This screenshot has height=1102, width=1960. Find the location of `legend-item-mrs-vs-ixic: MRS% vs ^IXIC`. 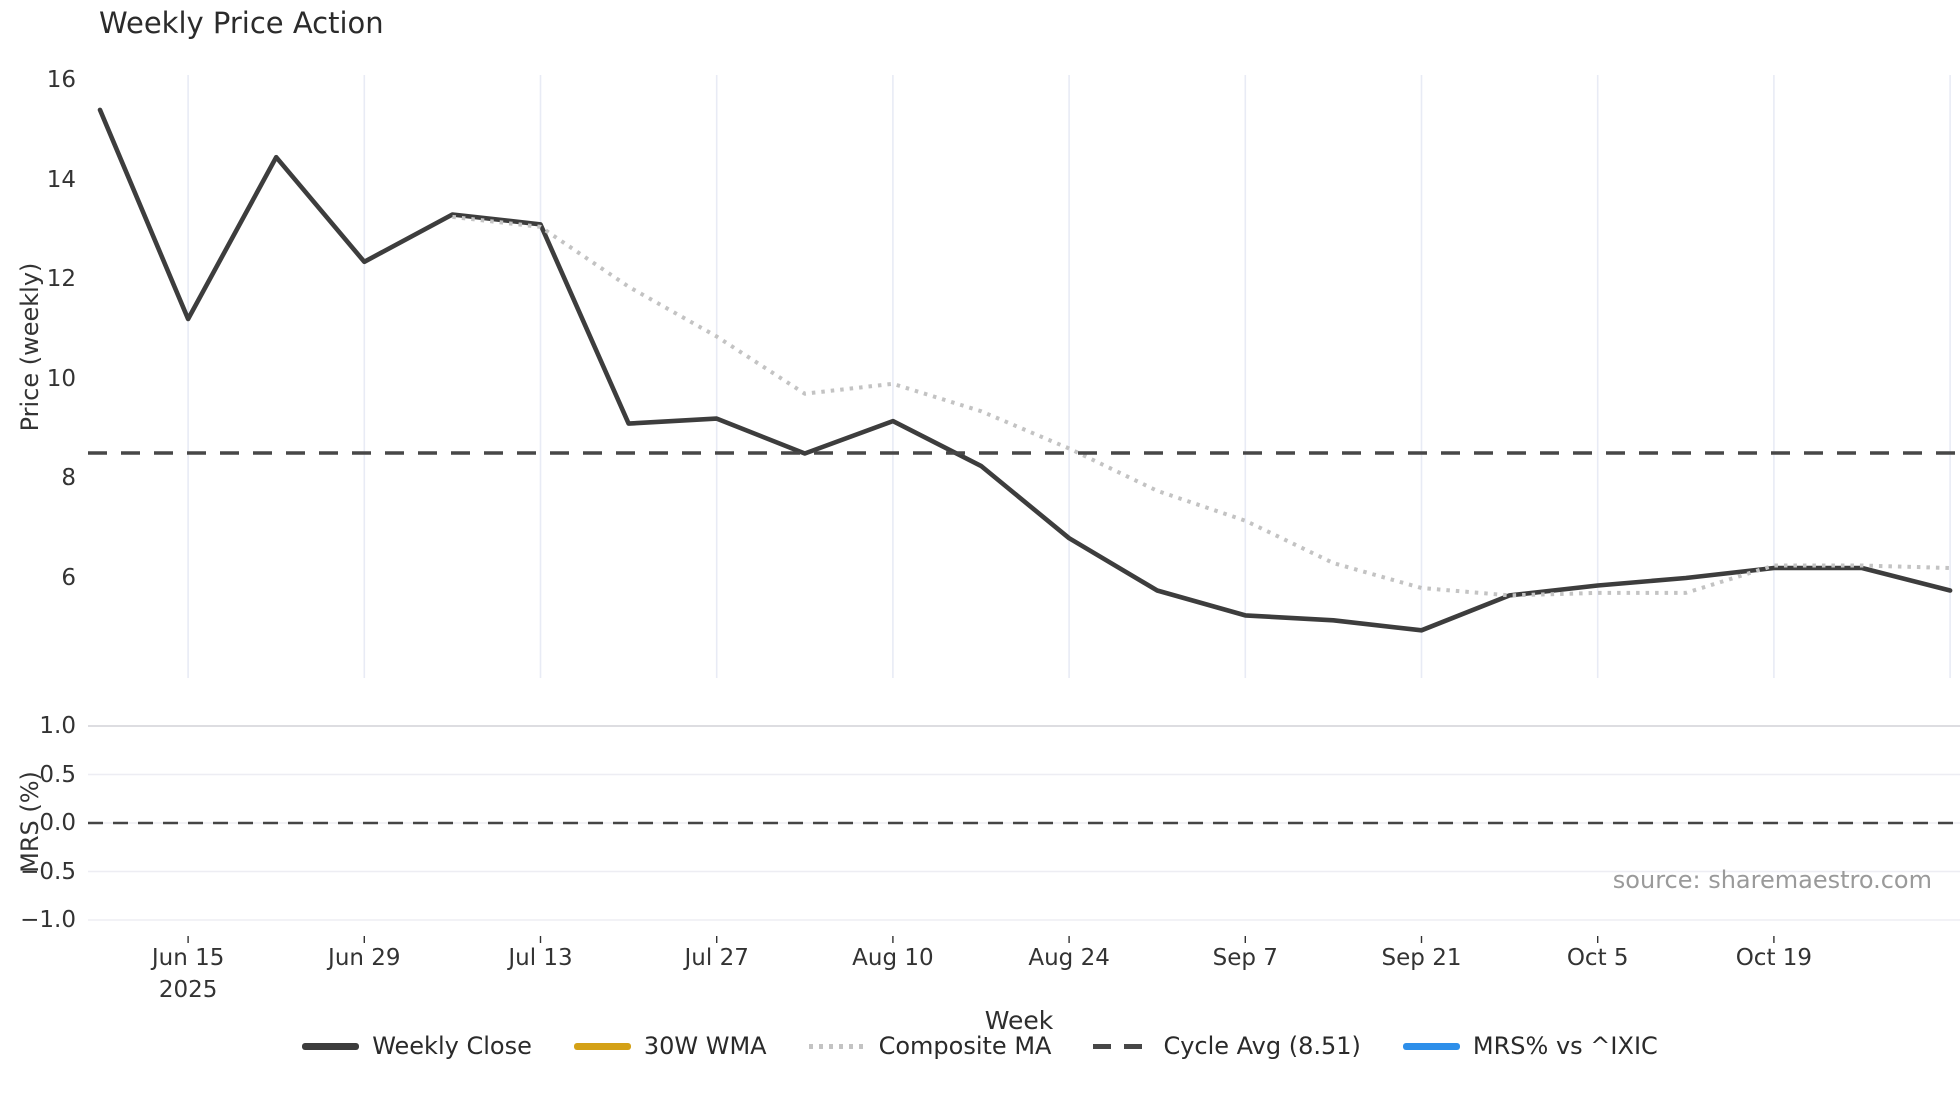

legend-item-mrs-vs-ixic: MRS% vs ^IXIC is located at coordinates (1530, 1046).